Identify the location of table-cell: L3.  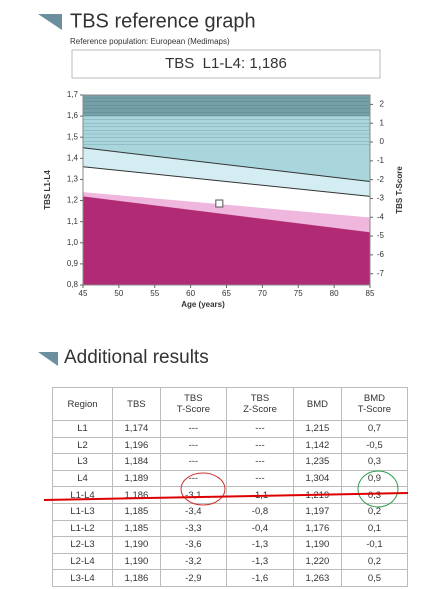
(82, 462).